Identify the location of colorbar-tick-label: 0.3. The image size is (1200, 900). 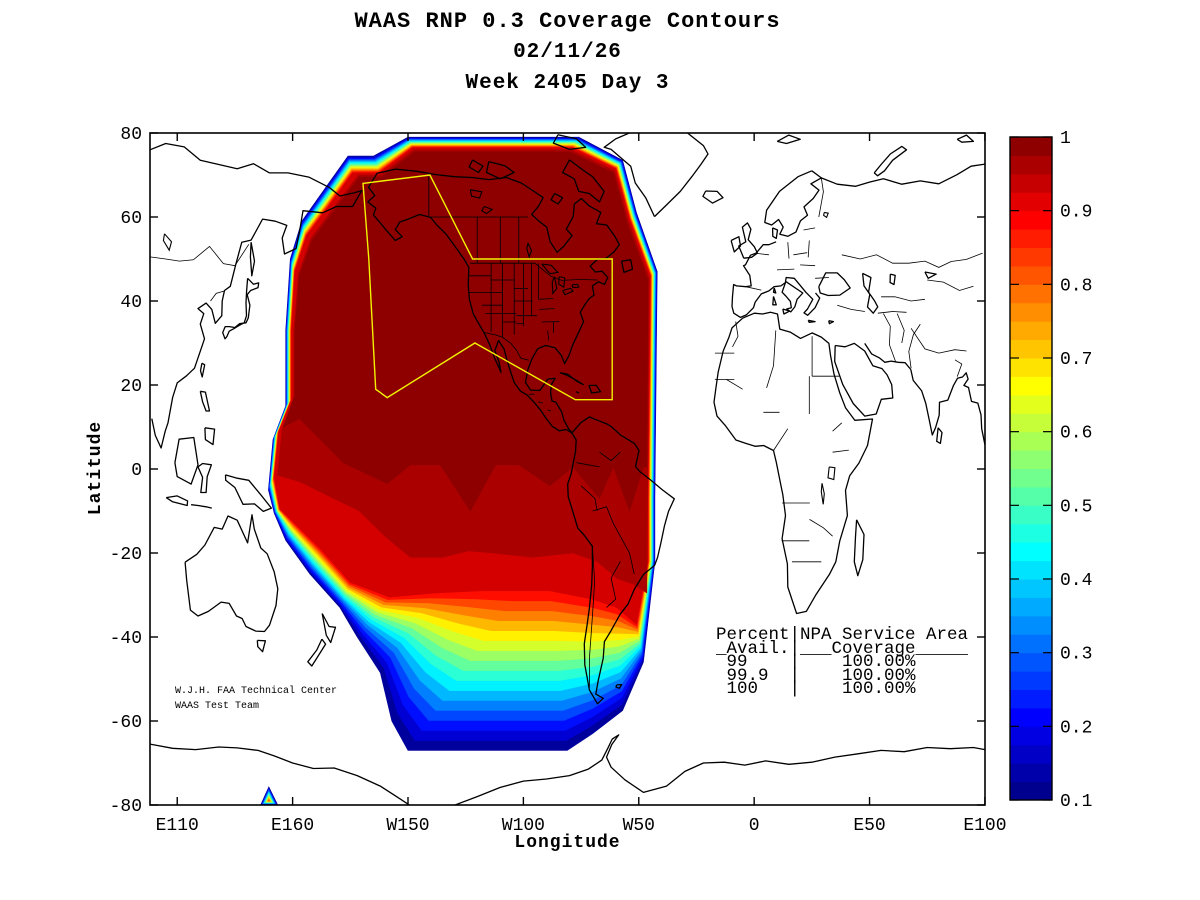
(1076, 655).